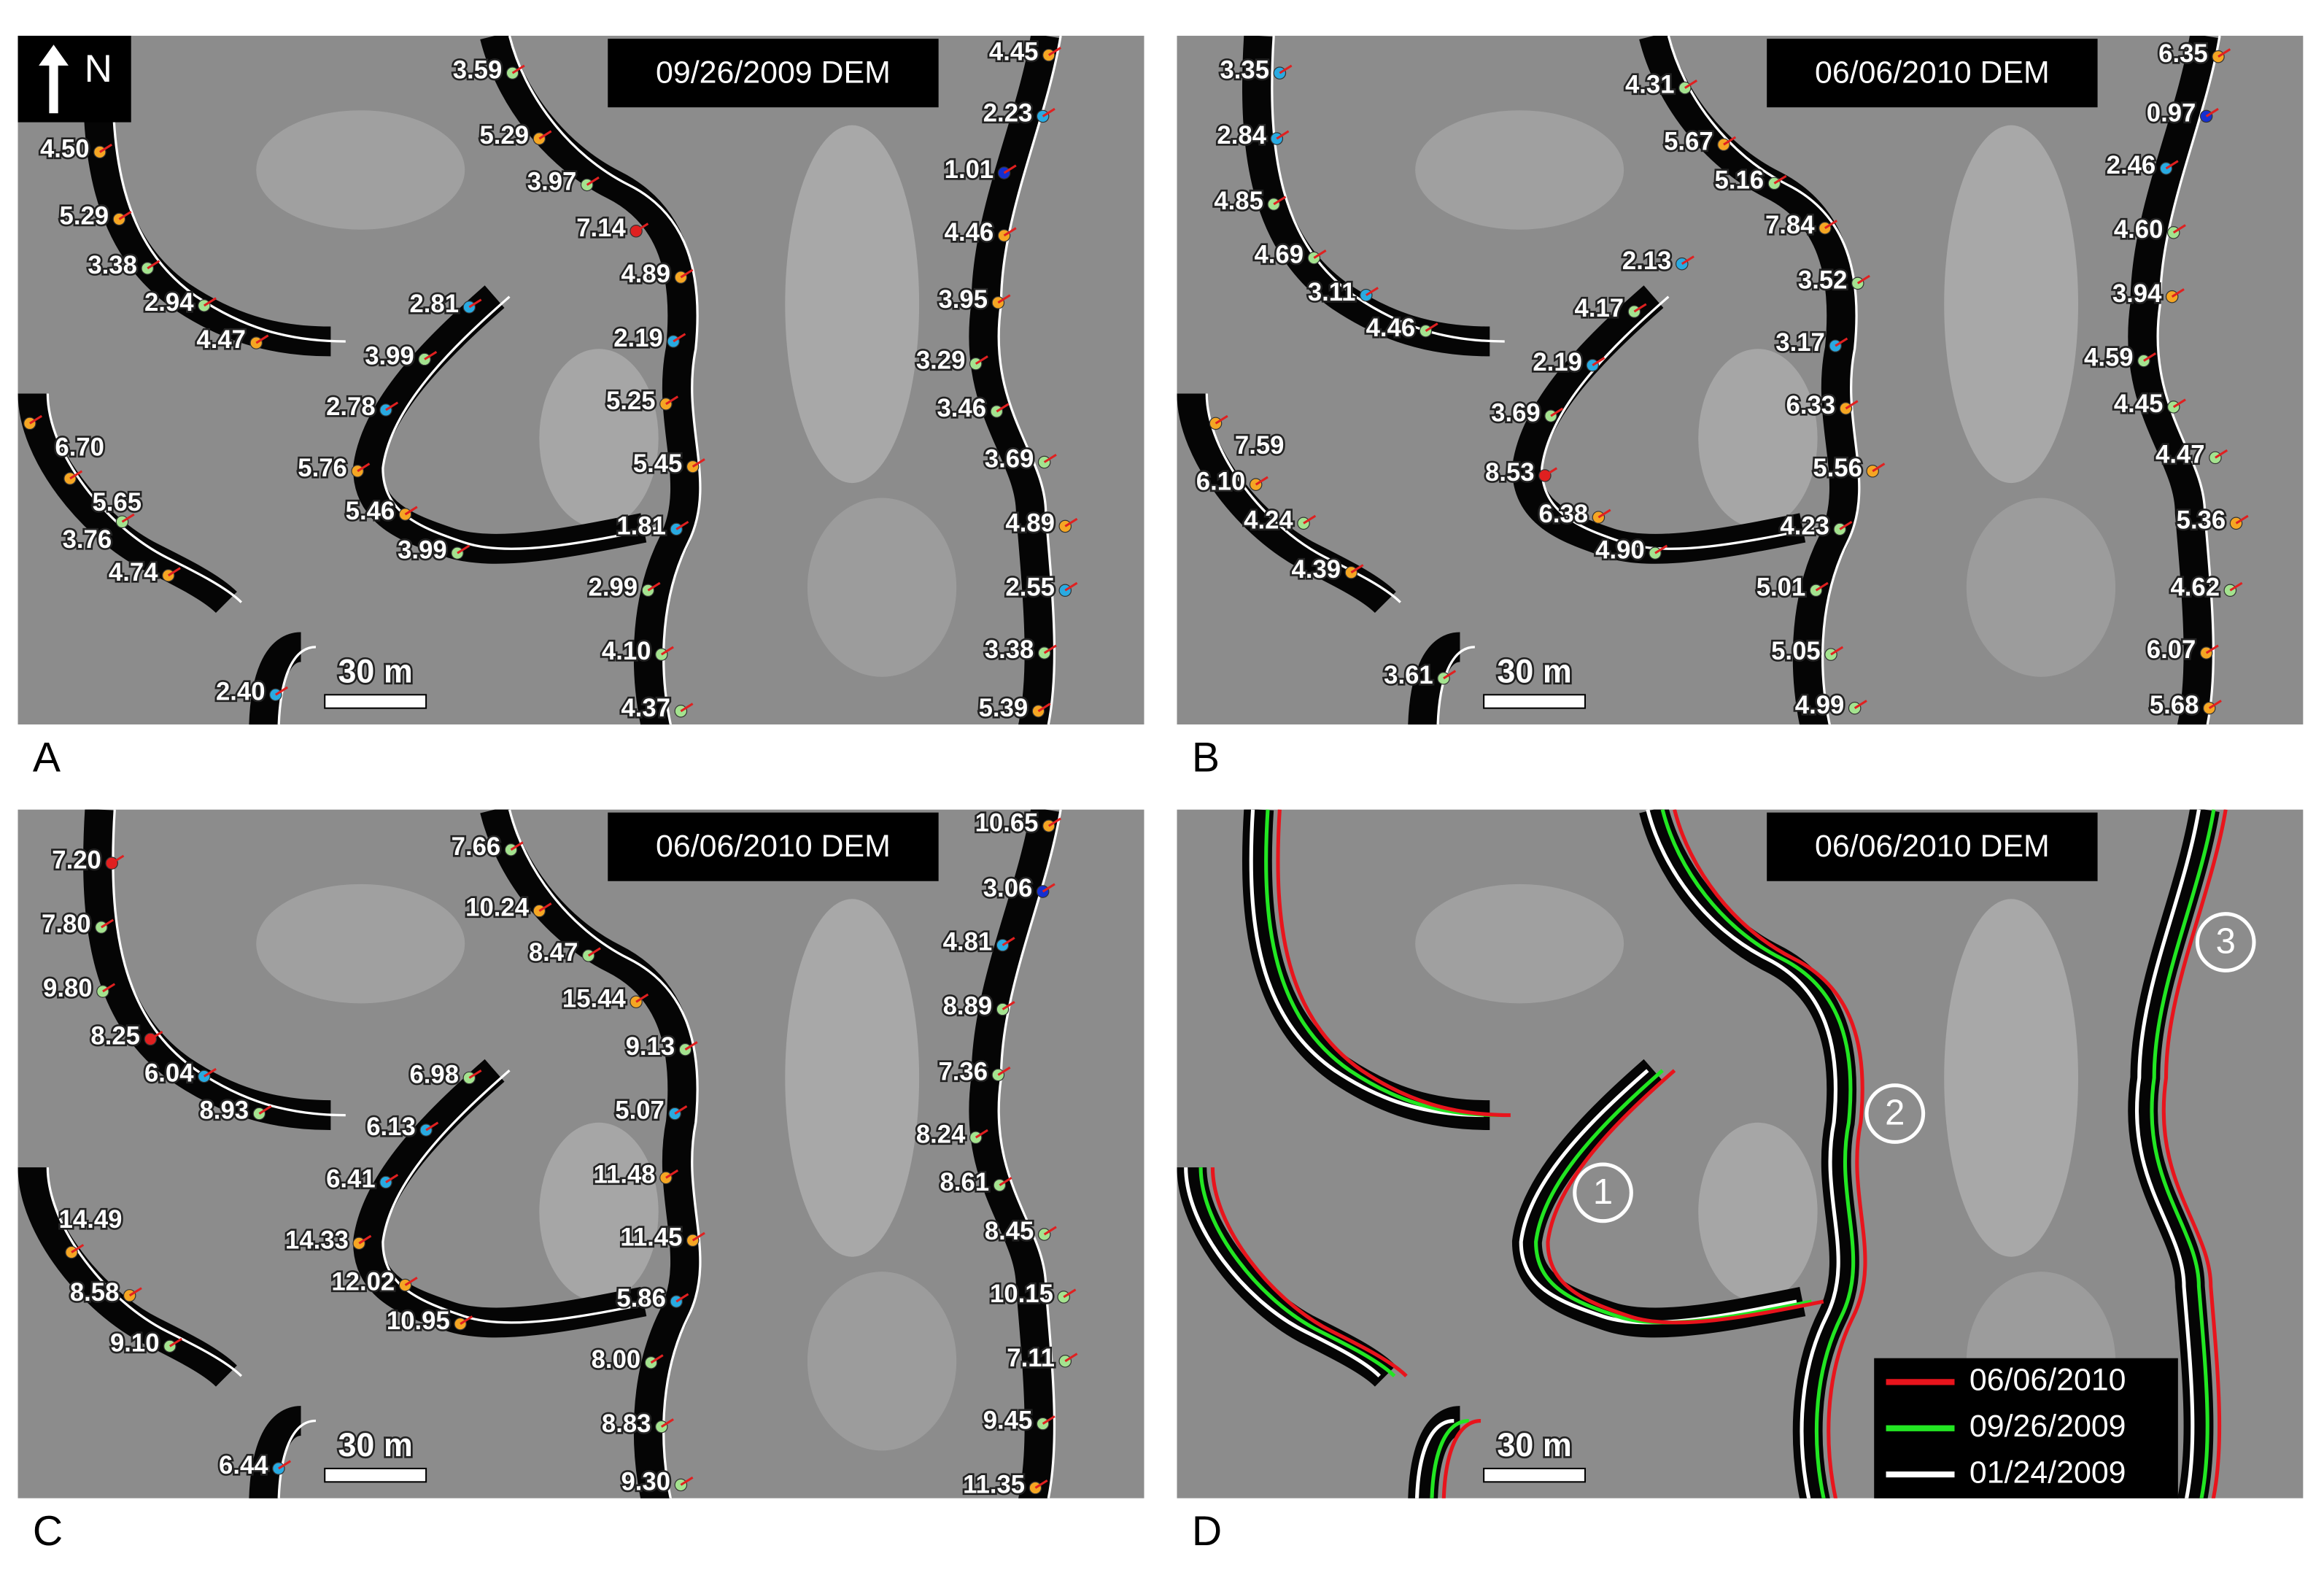  What do you see at coordinates (1800, 343) in the screenshot?
I see `retreat-label: 3.17` at bounding box center [1800, 343].